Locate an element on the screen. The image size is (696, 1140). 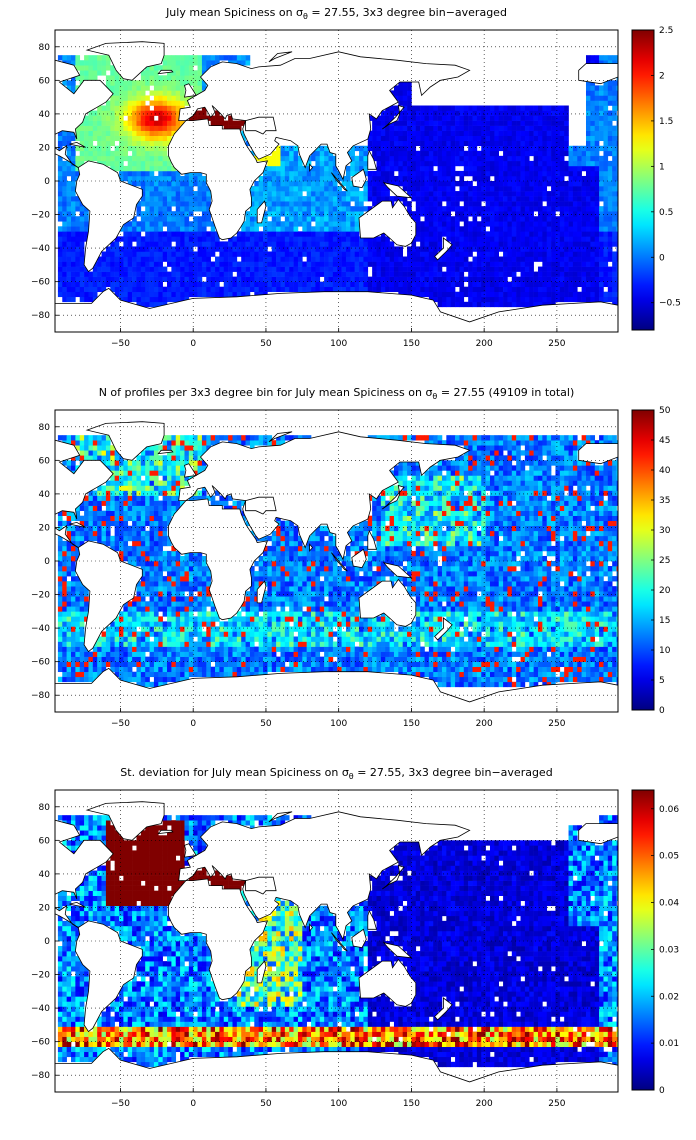
landmass-svalbard-nz is located at coordinates (280, 57).